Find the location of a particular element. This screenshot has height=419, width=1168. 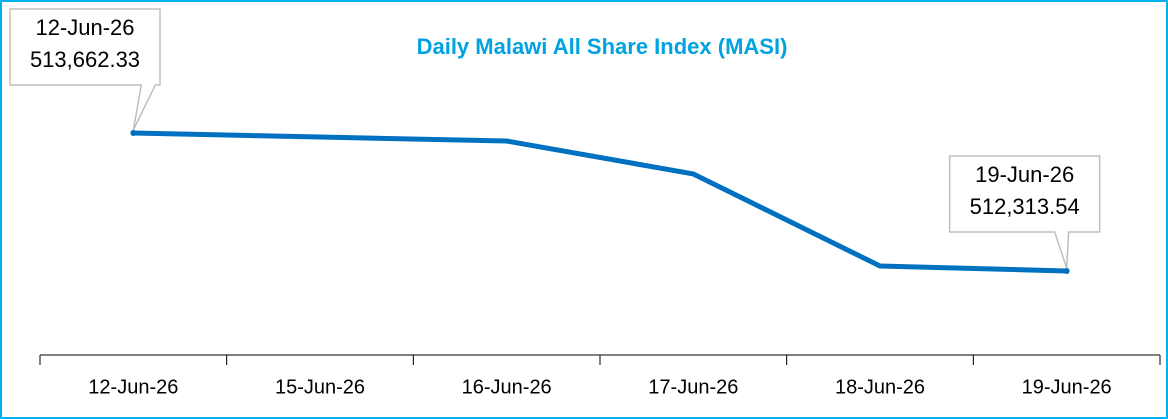

callout-value: 512,313.54 is located at coordinates (1025, 206).